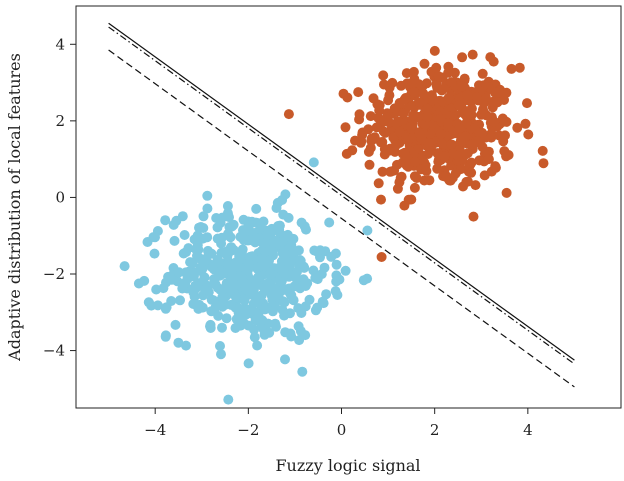  What do you see at coordinates (338, 423) in the screenshot?
I see `x-axis-ticks: −4 −2 0 2 4` at bounding box center [338, 423].